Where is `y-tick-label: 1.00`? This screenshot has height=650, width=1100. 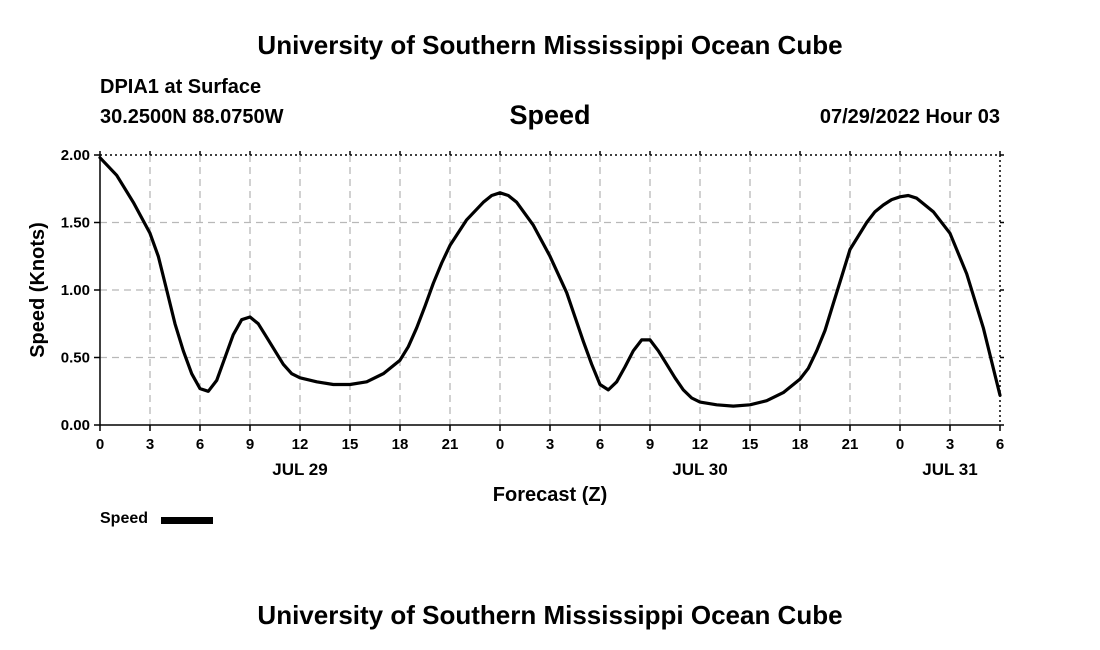
y-tick-label: 1.00 is located at coordinates (75, 290).